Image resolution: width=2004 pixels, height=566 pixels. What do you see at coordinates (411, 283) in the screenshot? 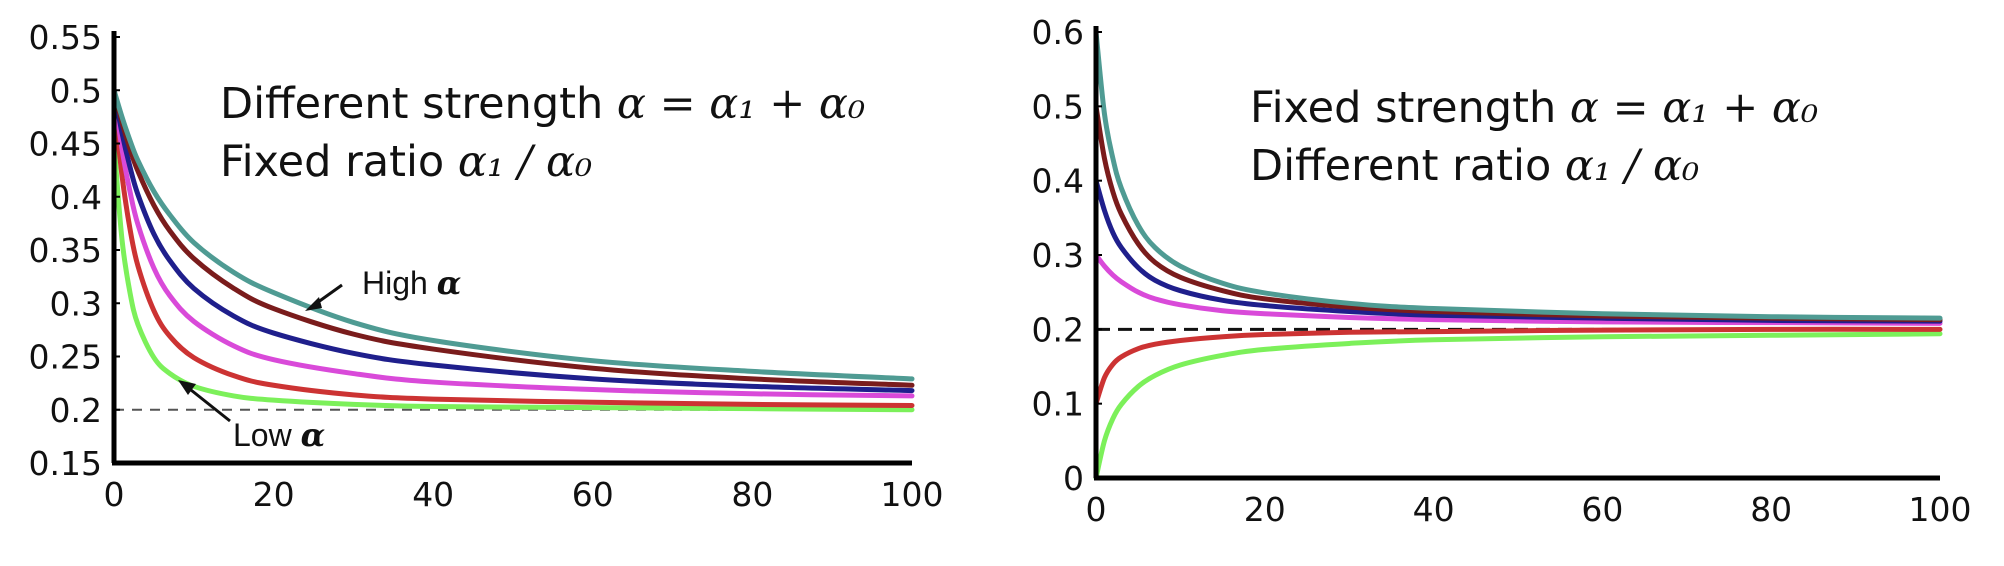
I see `high-alpha-label: High α` at bounding box center [411, 283].